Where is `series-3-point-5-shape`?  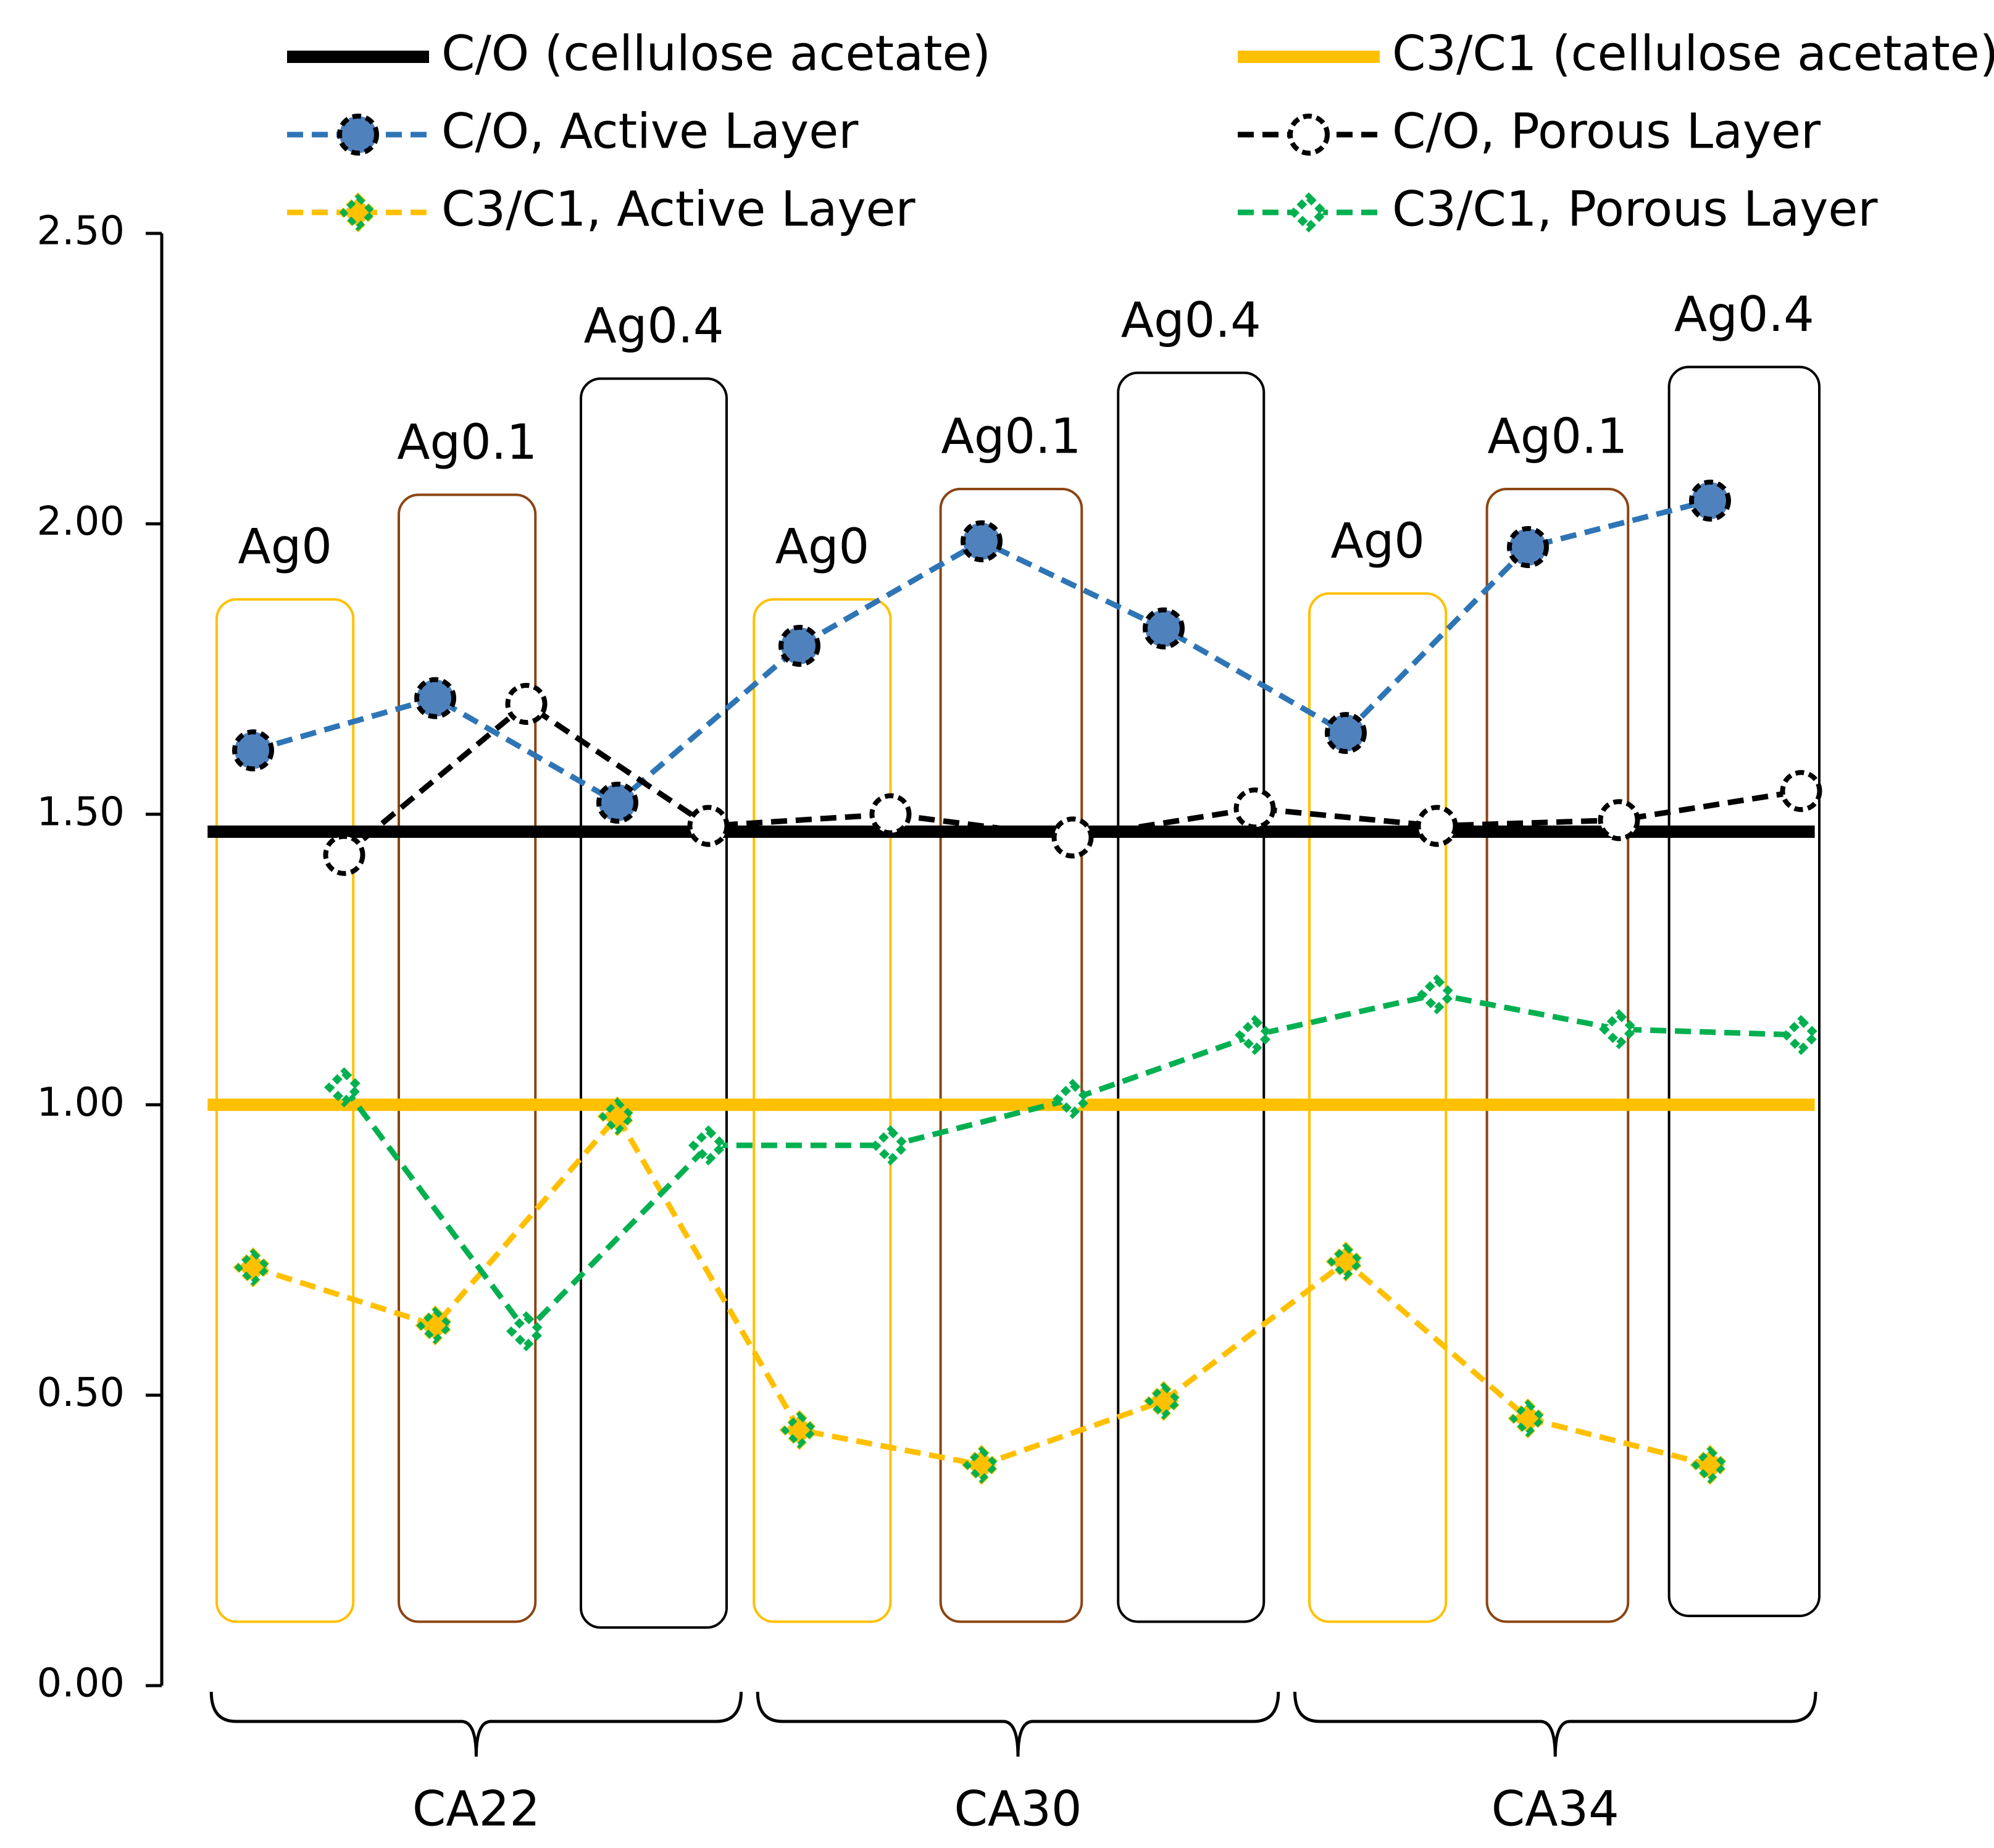
series-3-point-5-shape is located at coordinates (1255, 1034).